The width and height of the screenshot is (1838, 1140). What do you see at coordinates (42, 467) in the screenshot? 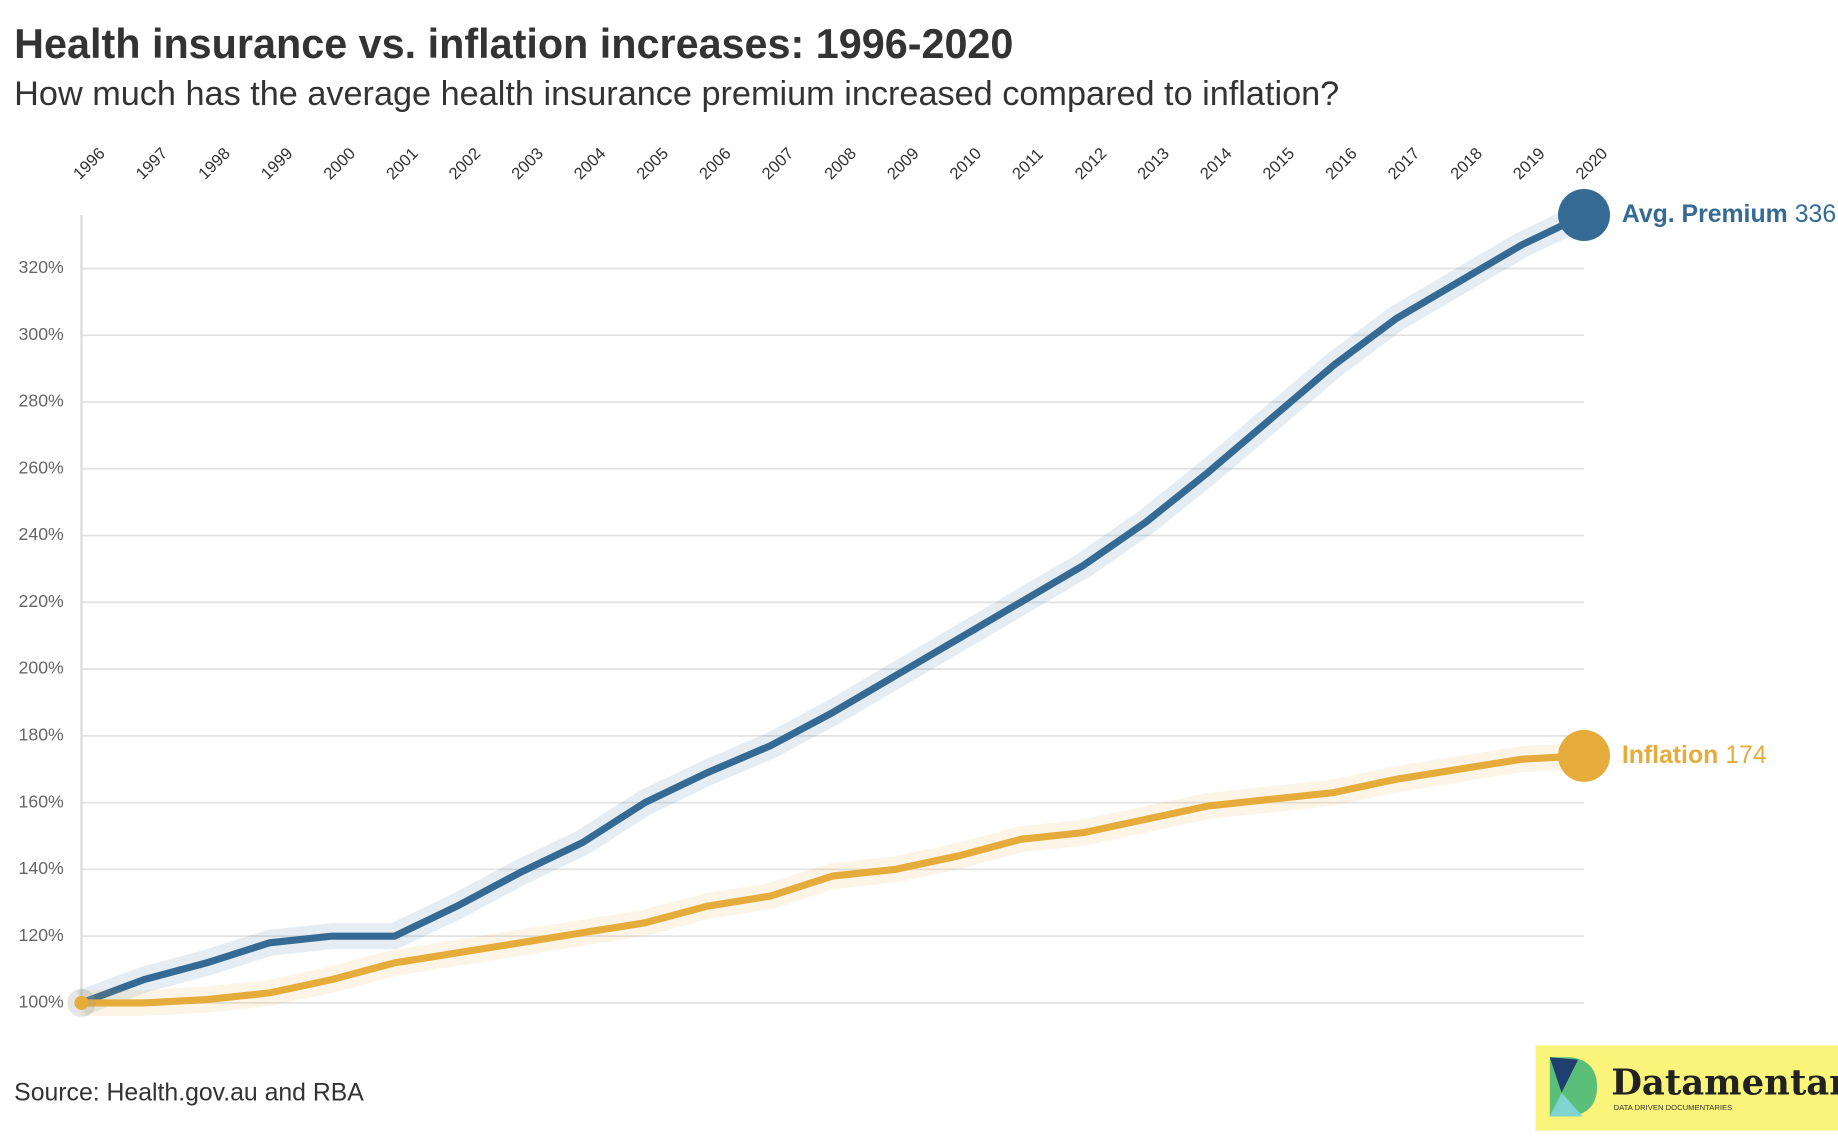
I see `y-tick-label: 260%` at bounding box center [42, 467].